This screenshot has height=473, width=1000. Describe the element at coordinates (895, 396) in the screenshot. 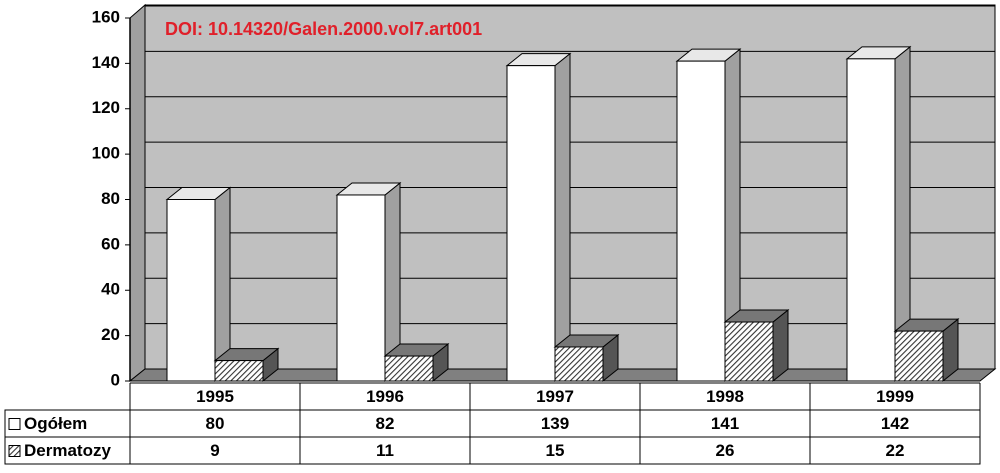

I see `x-tick-label: 1999` at that location.